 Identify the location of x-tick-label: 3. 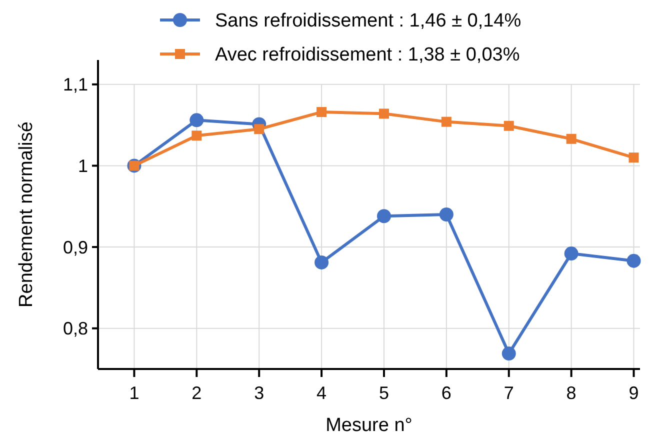
(259, 393).